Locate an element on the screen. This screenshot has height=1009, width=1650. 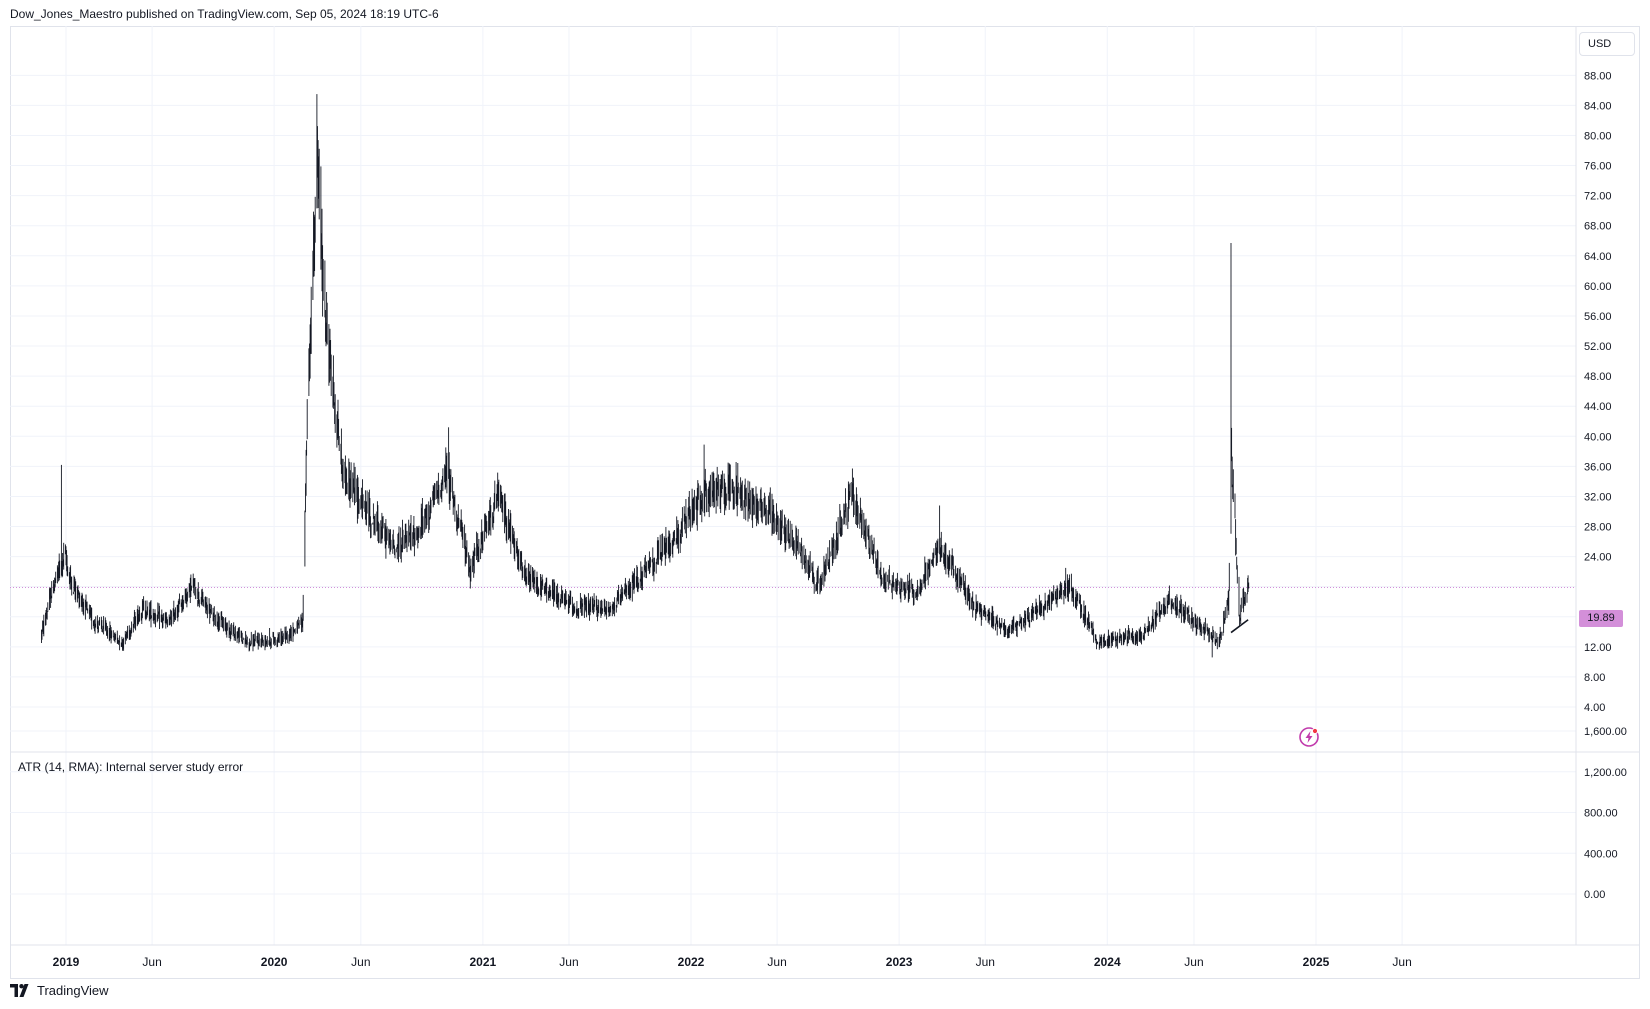
time-tick-label: 2020 is located at coordinates (274, 962).